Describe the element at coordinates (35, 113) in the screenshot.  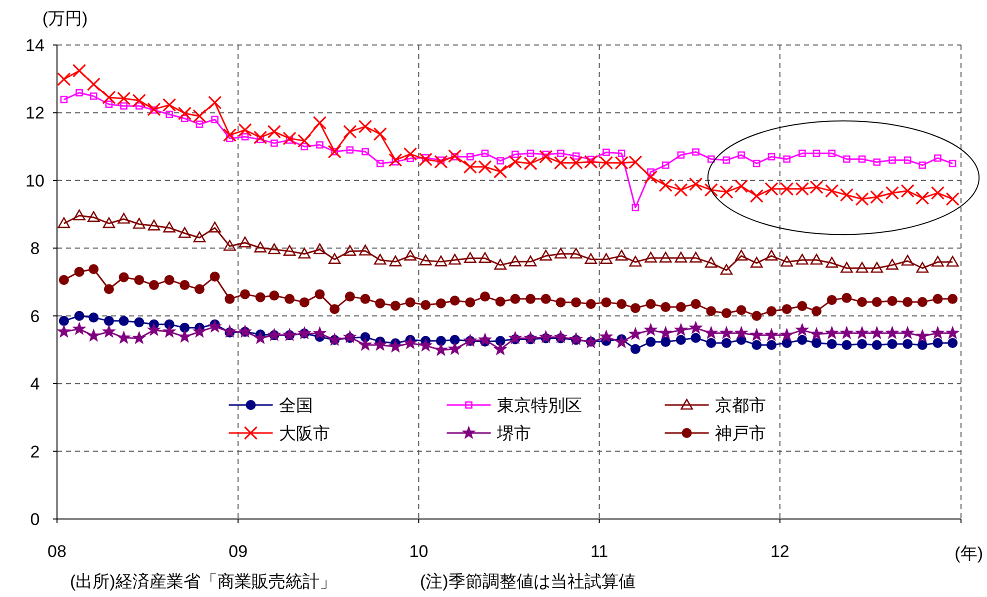
I see `y-tick-label: 12` at that location.